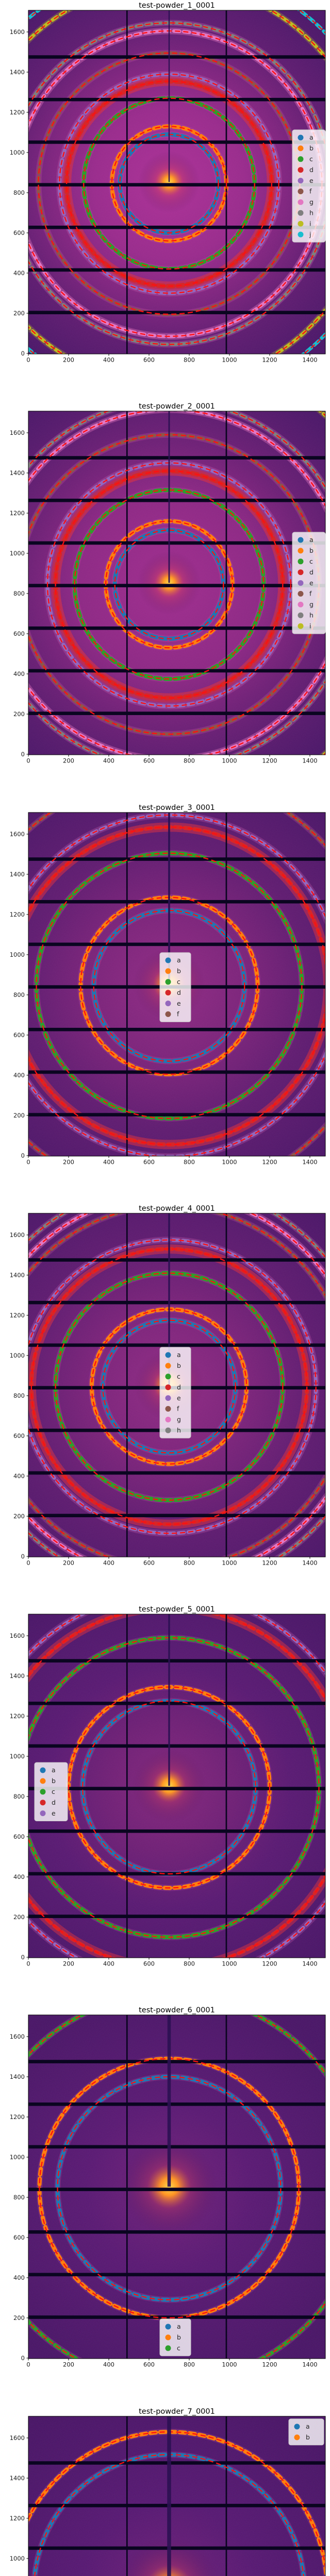  I want to click on legend-label-g: g, so click(311, 604).